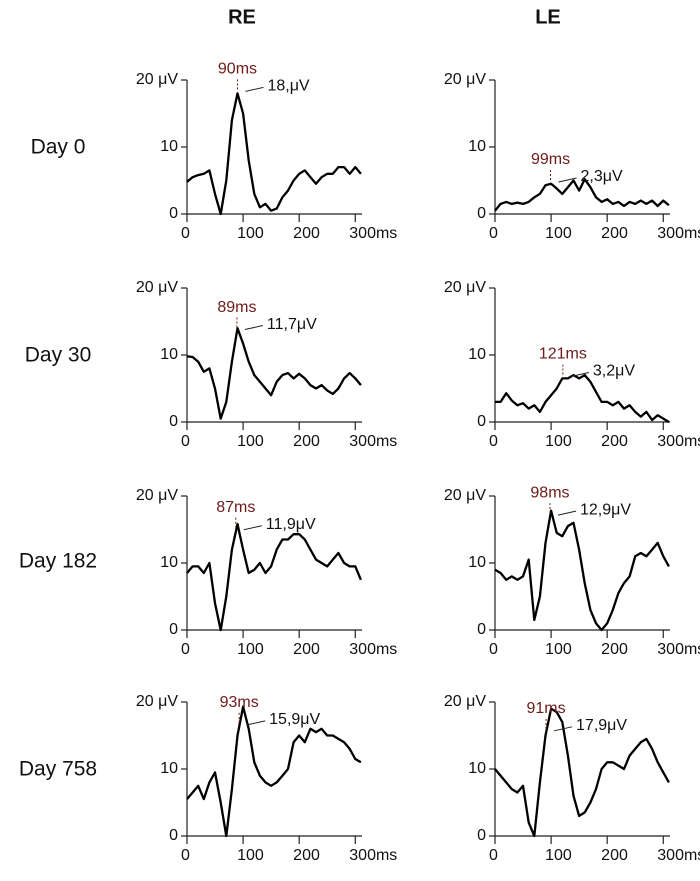 The height and width of the screenshot is (881, 700). Describe the element at coordinates (294, 719) in the screenshot. I see `peak-amplitude: 15,9μV` at that location.